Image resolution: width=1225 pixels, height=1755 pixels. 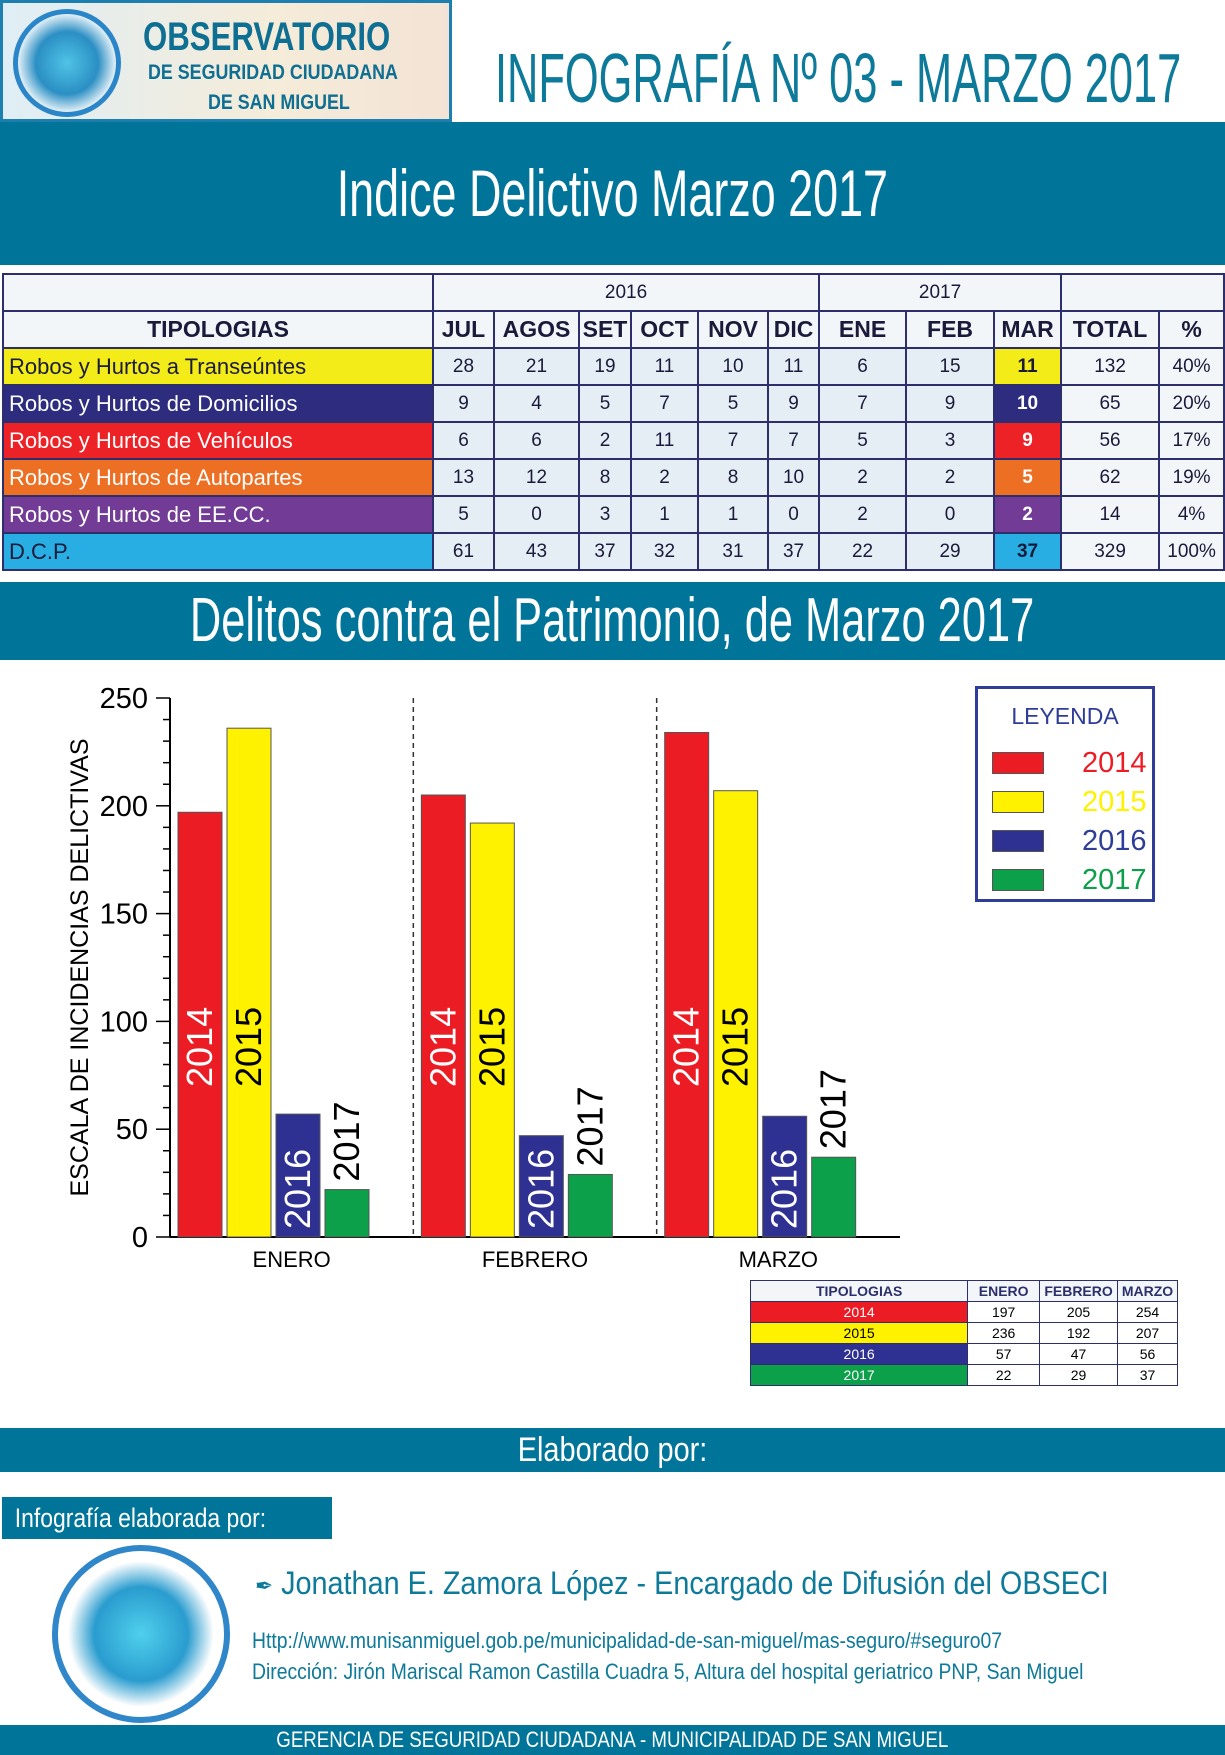 I want to click on table-cell: 21, so click(x=536, y=366).